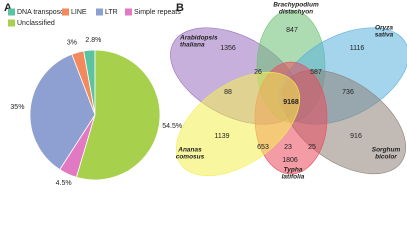  What do you see at coordinates (189, 150) in the screenshot?
I see `set-label: Ananas` at bounding box center [189, 150].